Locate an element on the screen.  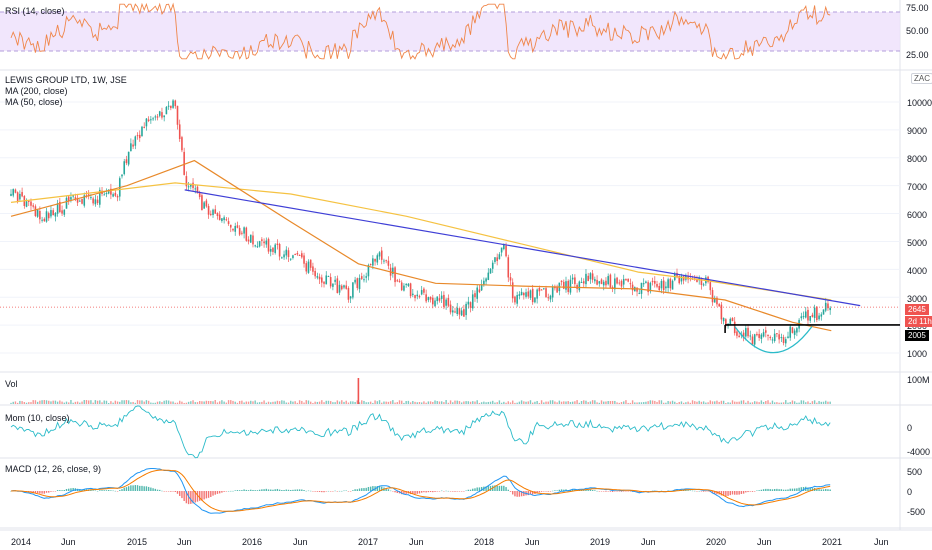
rsi-line is located at coordinates (420, 31).